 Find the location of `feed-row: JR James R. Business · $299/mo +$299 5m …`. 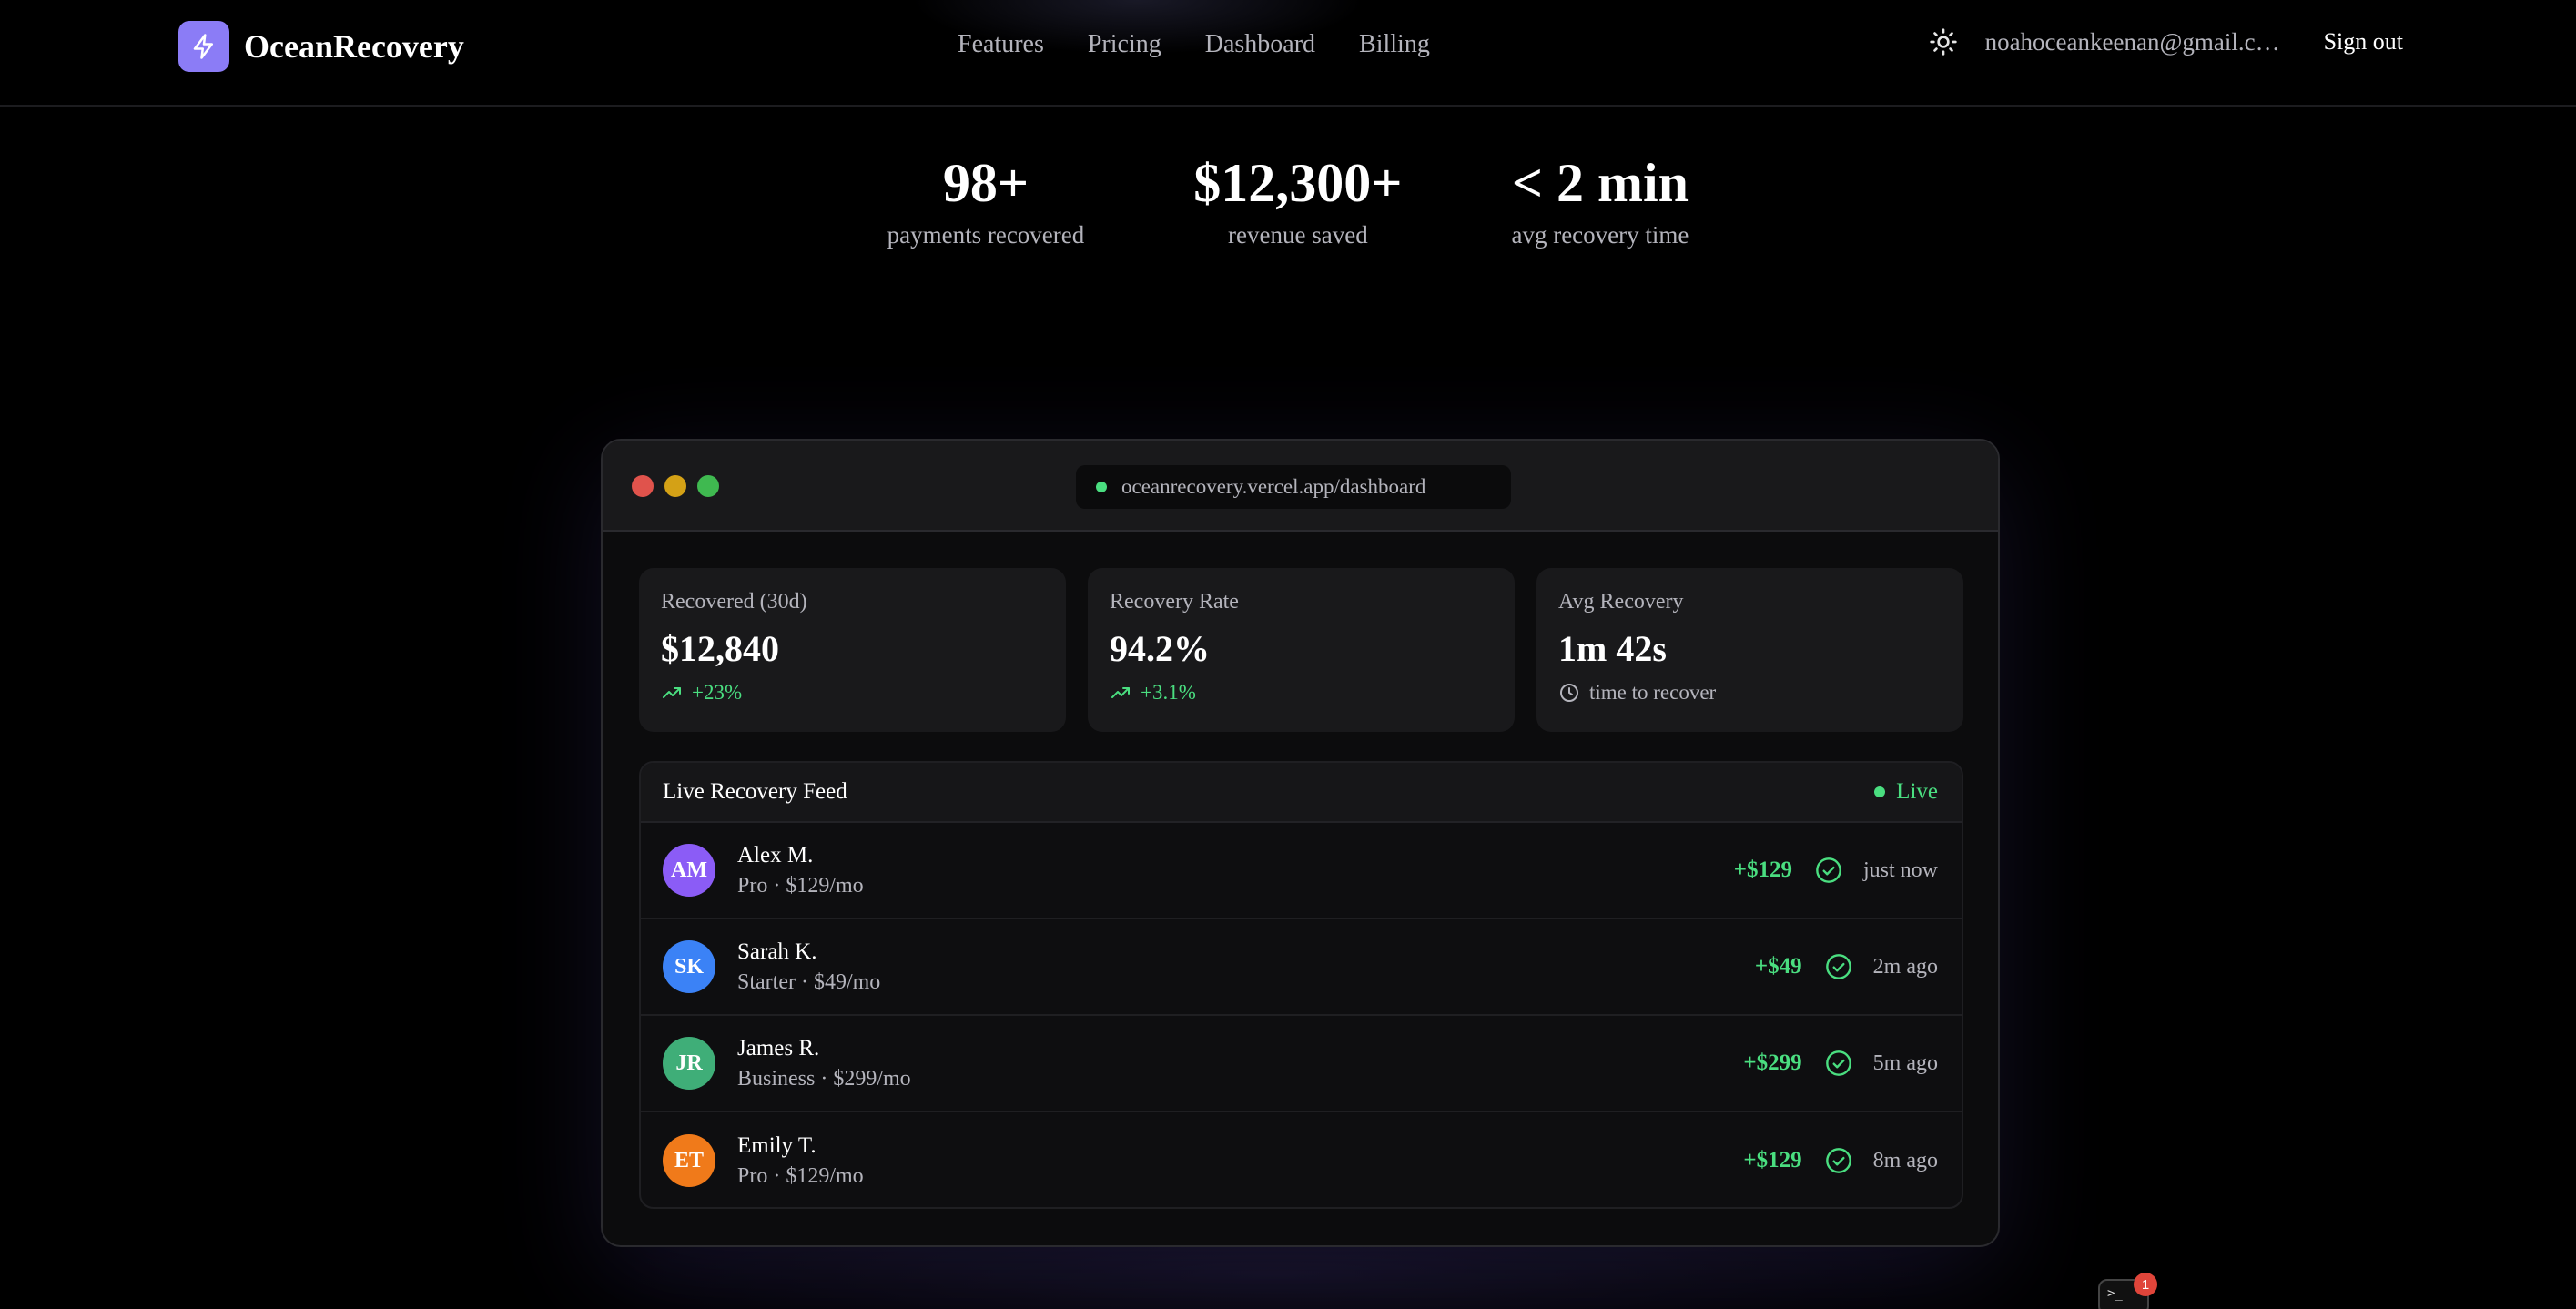

feed-row: JR James R. Business · $299/mo +$299 5m … is located at coordinates (1301, 1064).